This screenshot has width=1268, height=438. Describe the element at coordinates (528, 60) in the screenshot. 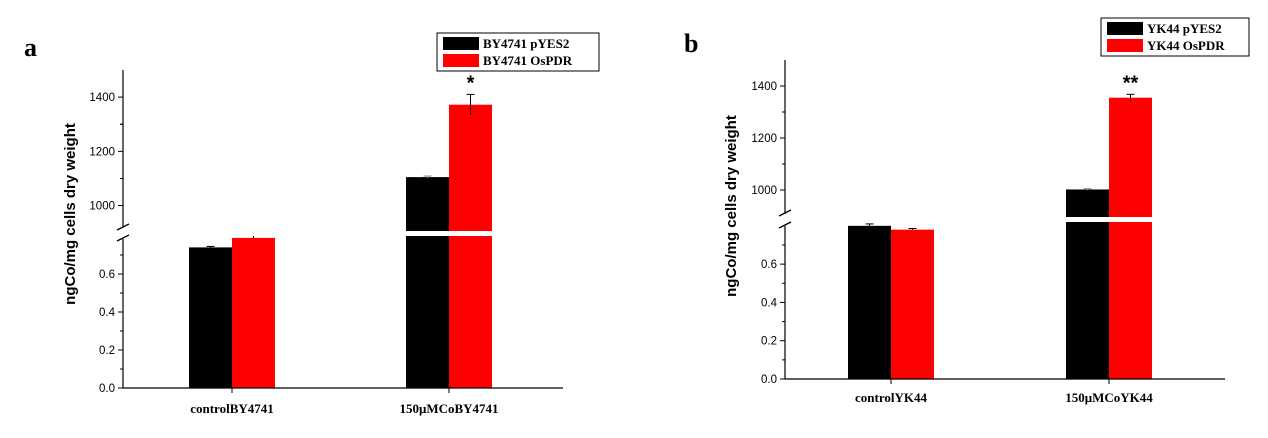

I see `legend-entry: BY4741 OsPDR` at that location.